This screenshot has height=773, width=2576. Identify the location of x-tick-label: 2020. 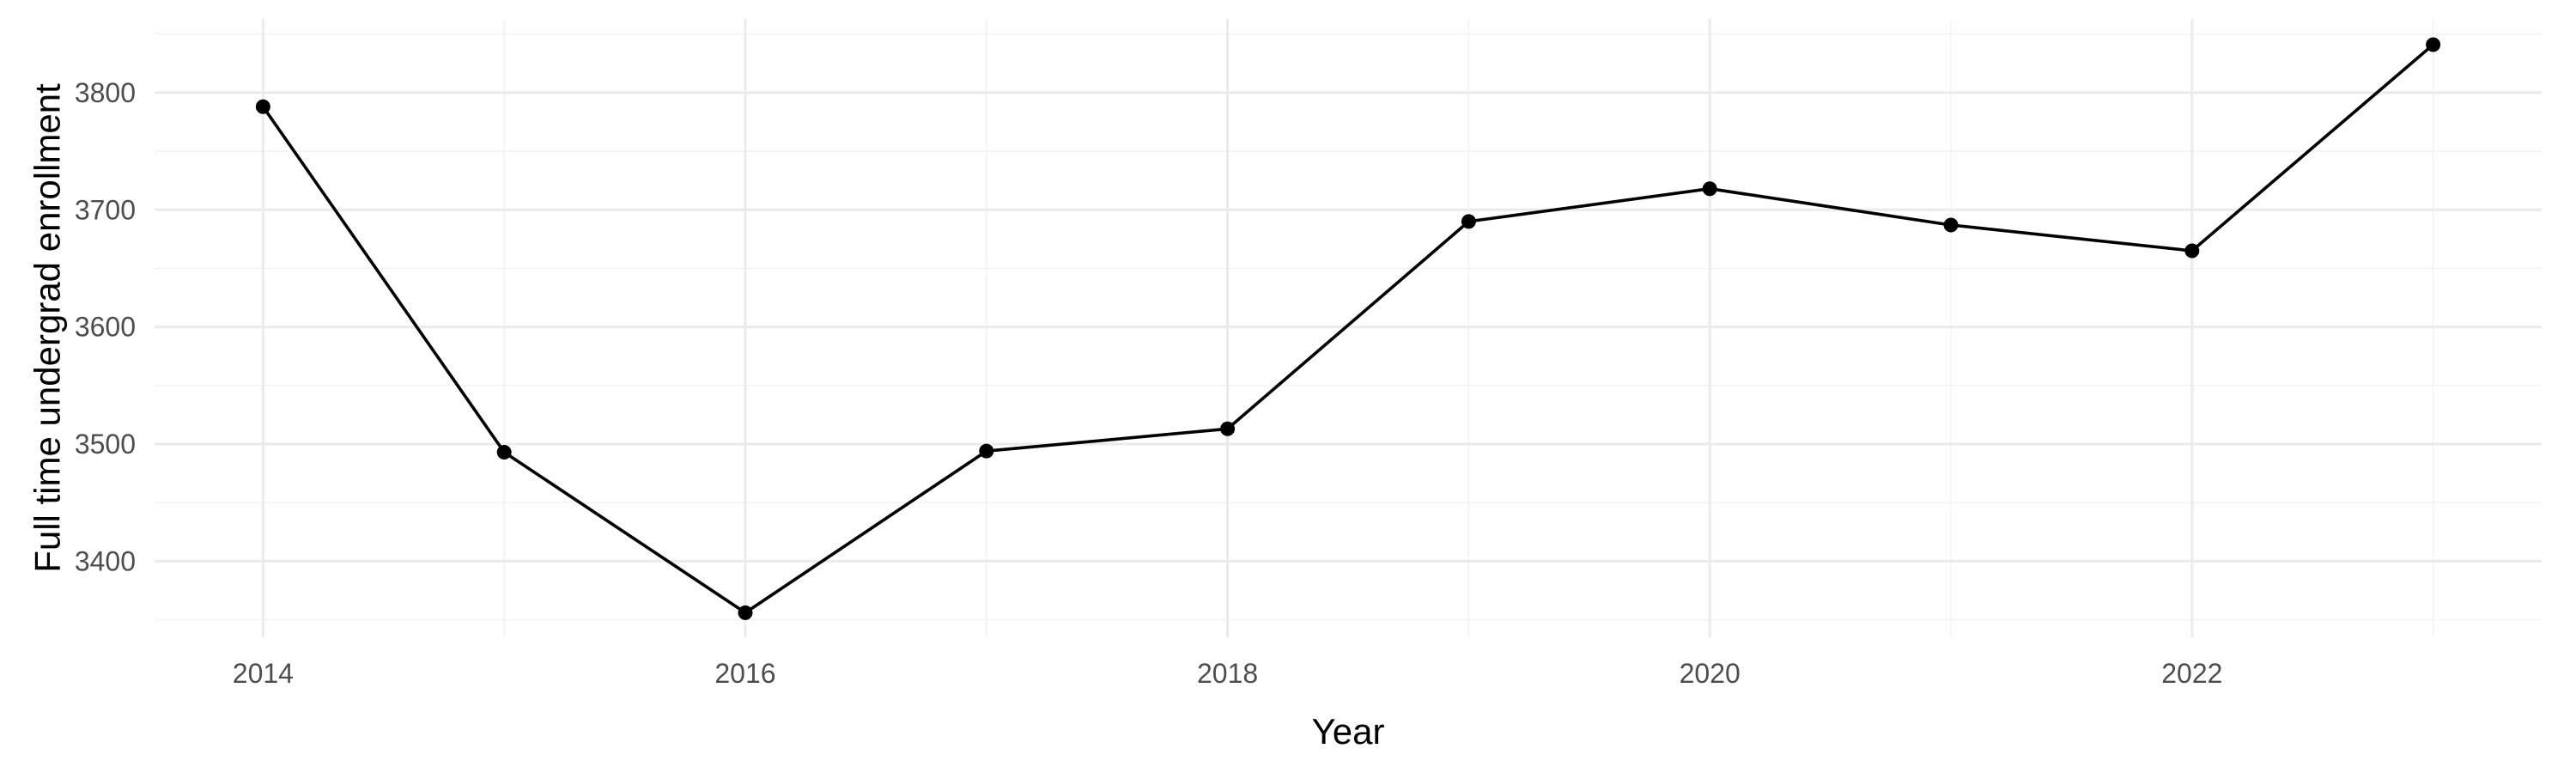
(1711, 673).